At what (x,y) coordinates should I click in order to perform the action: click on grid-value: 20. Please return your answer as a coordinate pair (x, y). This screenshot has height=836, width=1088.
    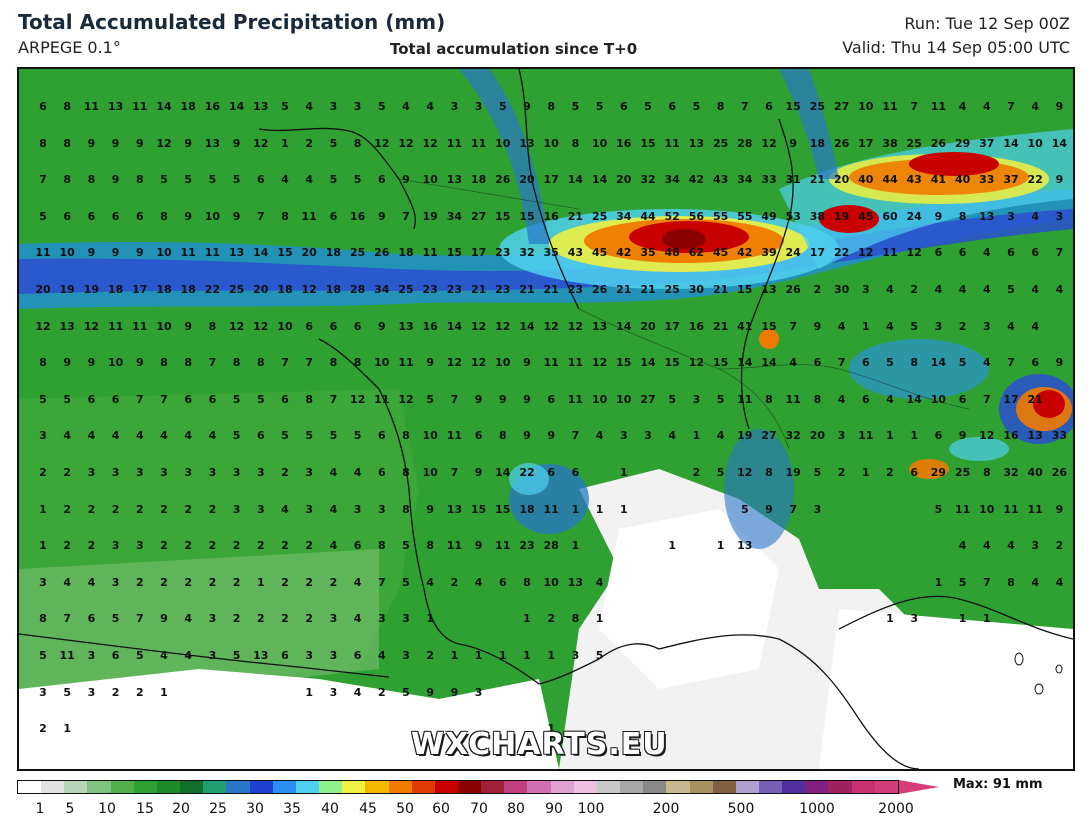
    Looking at the image, I should click on (624, 180).